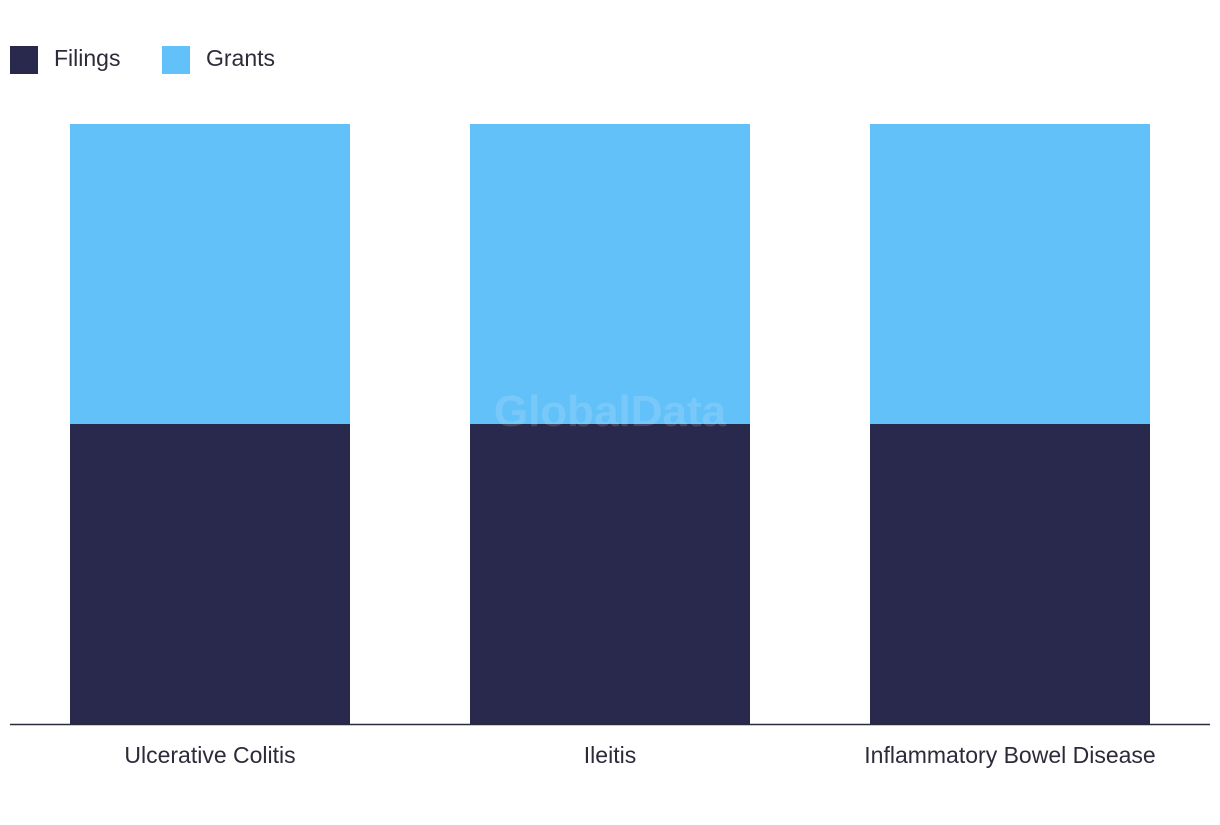  I want to click on watermark: GlobalData, so click(610, 411).